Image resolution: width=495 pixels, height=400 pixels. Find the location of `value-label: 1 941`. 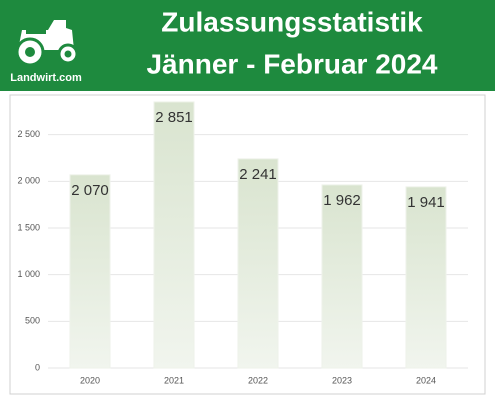

value-label: 1 941 is located at coordinates (426, 202).